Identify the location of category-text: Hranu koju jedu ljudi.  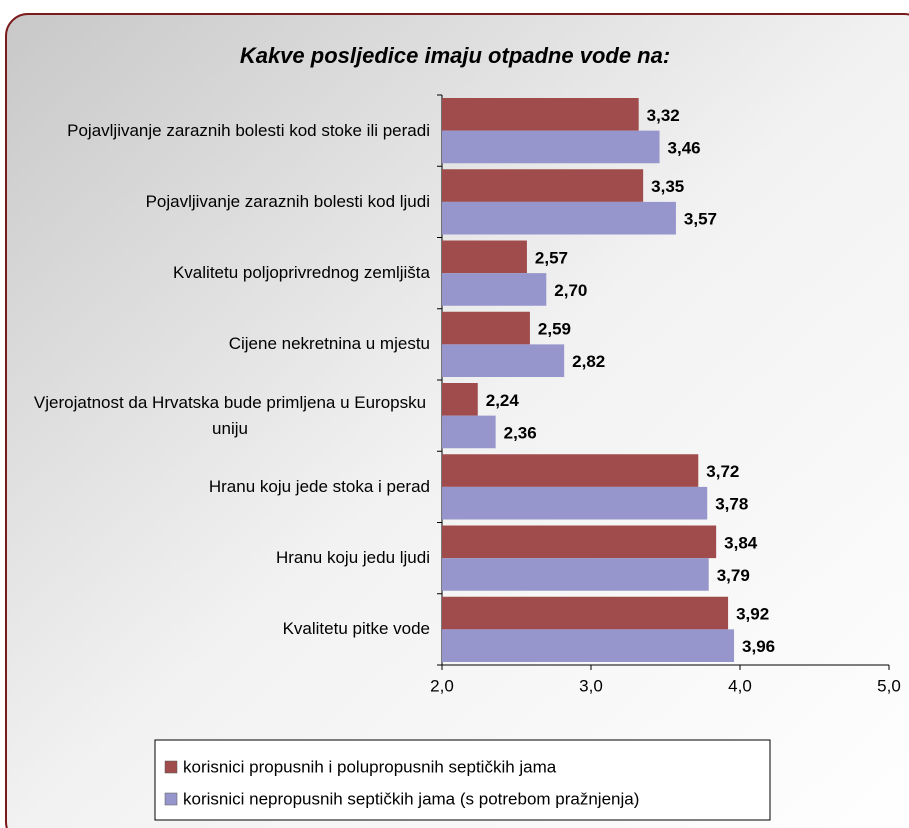
(352, 557).